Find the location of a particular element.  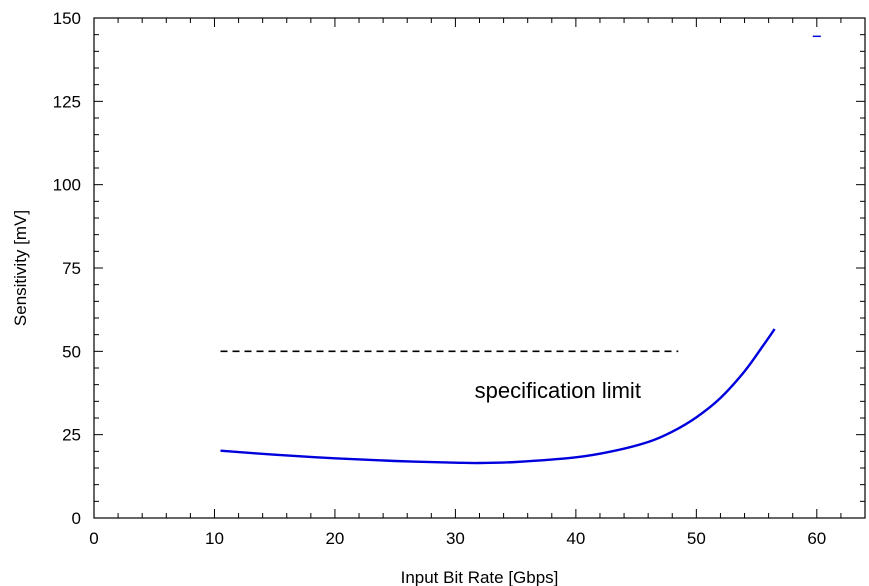

x-tick-label: 20 is located at coordinates (334, 538).